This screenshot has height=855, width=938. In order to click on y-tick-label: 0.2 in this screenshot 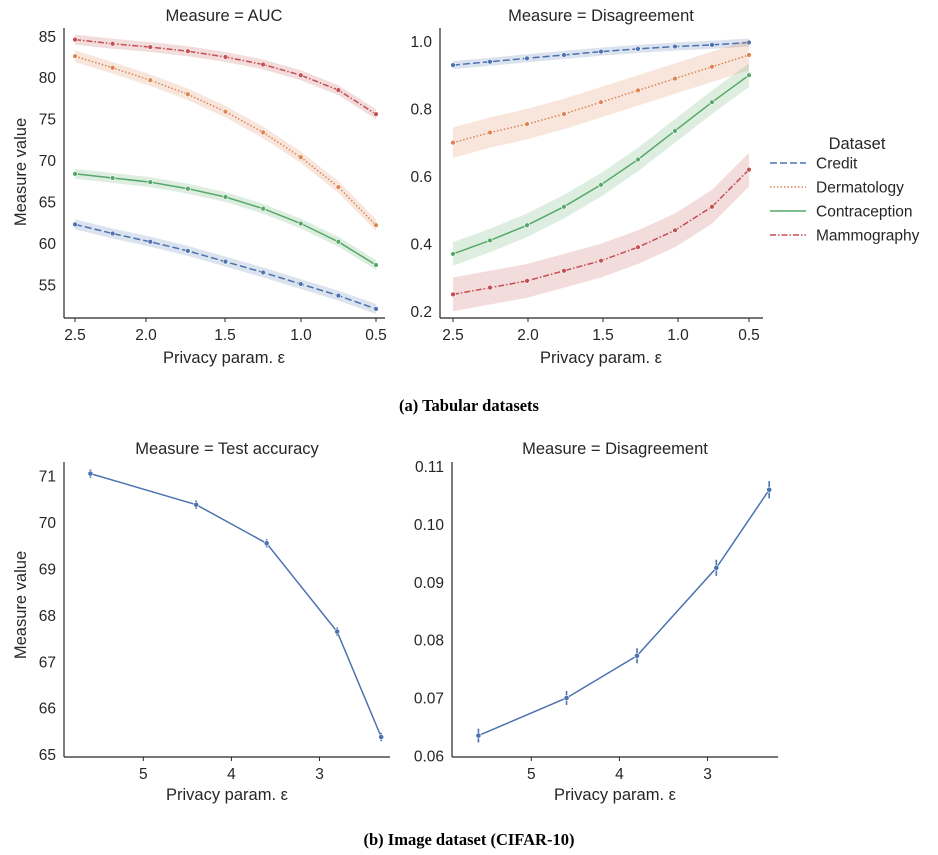, I will do `click(421, 312)`.